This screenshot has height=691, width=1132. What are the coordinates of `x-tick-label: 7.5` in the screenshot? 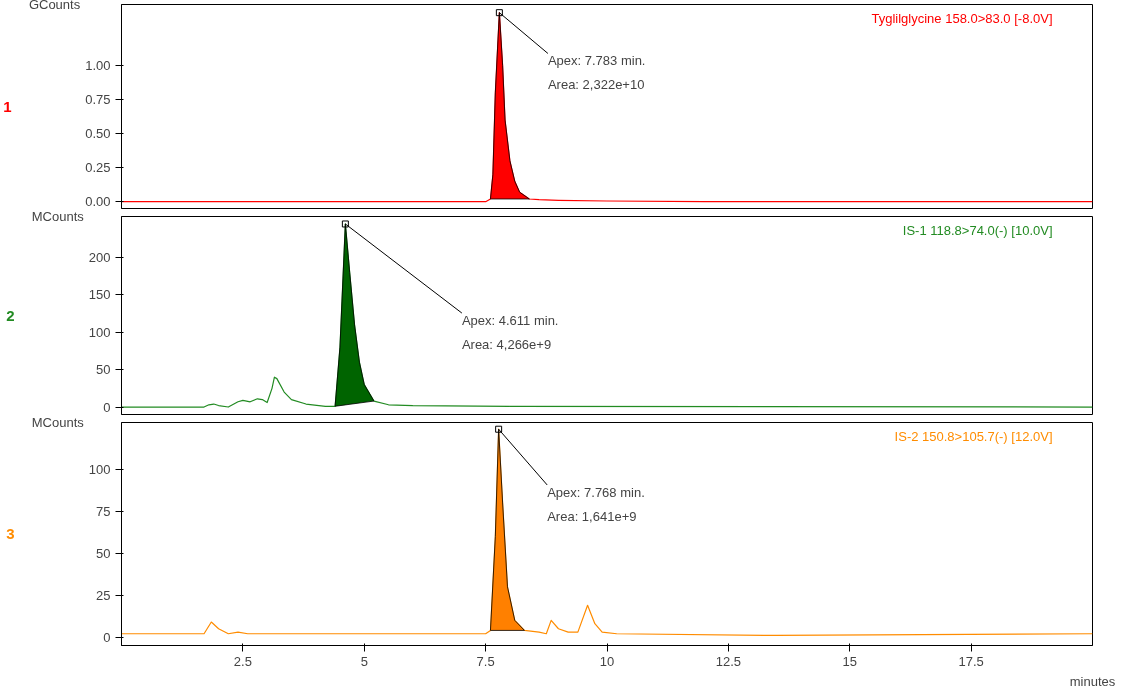 It's located at (485, 661).